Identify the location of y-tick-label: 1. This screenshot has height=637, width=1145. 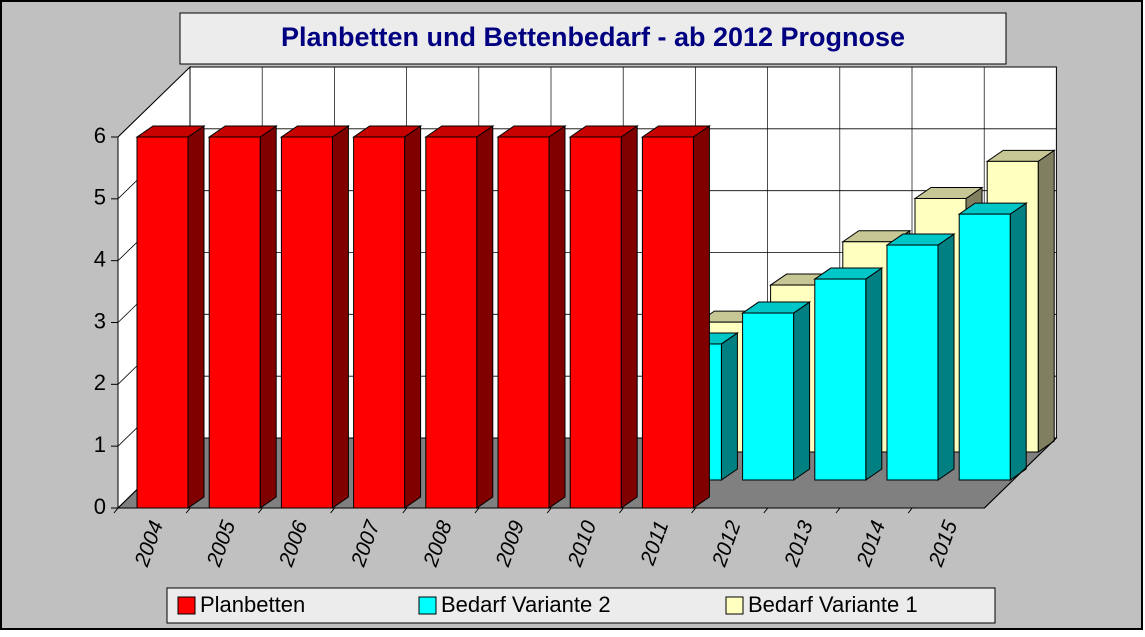
(100, 444).